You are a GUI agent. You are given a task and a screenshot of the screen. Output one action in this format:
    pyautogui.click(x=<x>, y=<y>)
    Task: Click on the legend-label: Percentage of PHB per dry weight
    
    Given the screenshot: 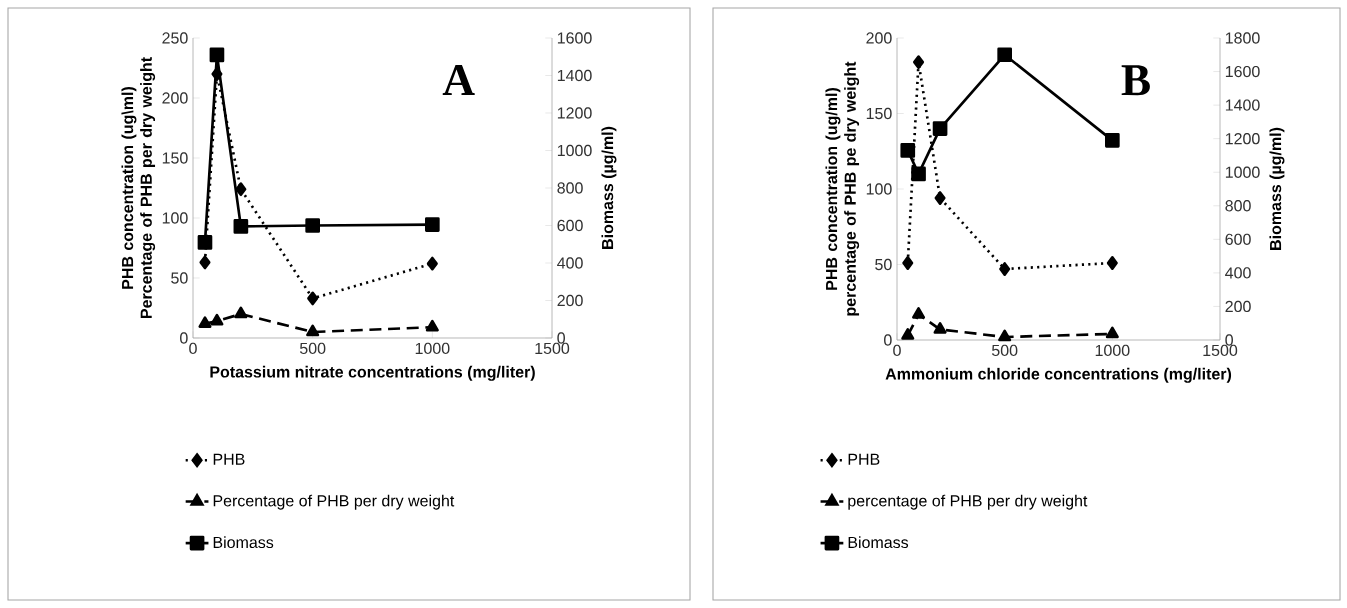 What is the action you would take?
    pyautogui.click(x=334, y=502)
    